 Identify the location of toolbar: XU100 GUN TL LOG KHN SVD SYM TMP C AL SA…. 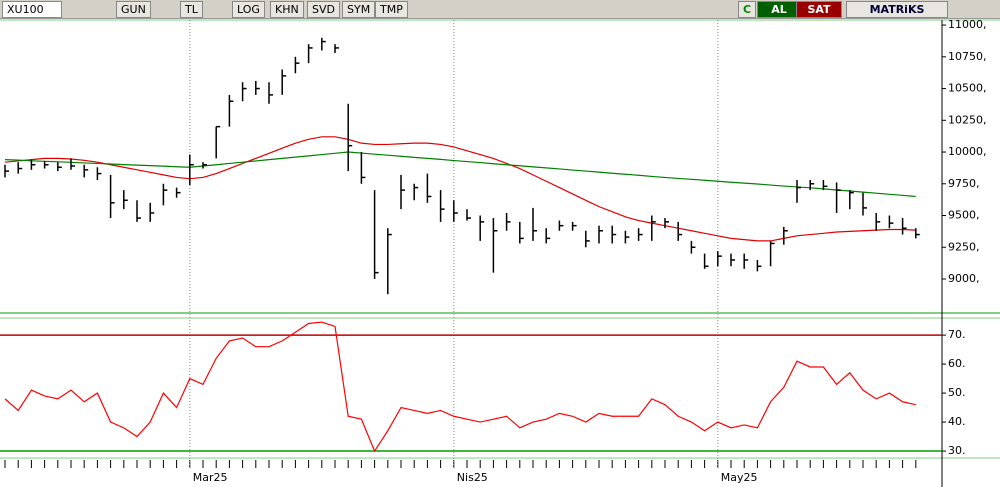
(500, 9).